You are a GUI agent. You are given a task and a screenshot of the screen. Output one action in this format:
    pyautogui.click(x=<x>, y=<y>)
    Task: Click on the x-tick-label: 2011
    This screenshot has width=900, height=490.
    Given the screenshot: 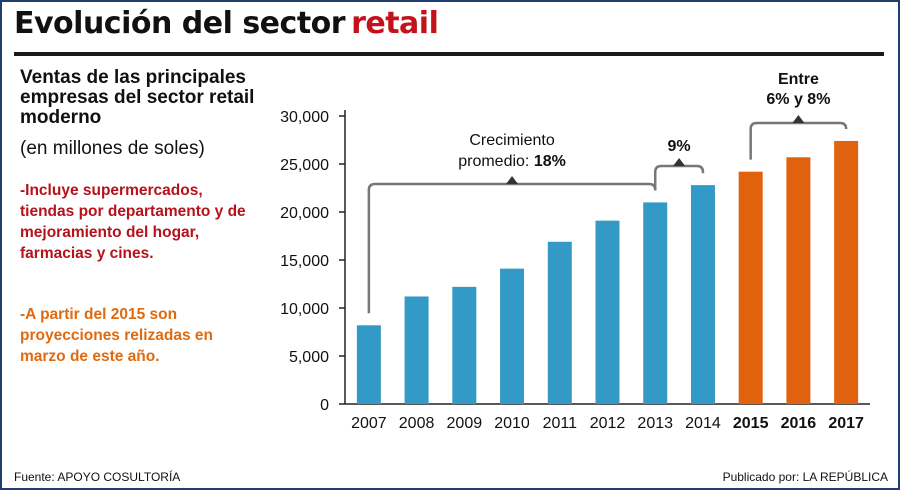 What is the action you would take?
    pyautogui.click(x=560, y=423)
    